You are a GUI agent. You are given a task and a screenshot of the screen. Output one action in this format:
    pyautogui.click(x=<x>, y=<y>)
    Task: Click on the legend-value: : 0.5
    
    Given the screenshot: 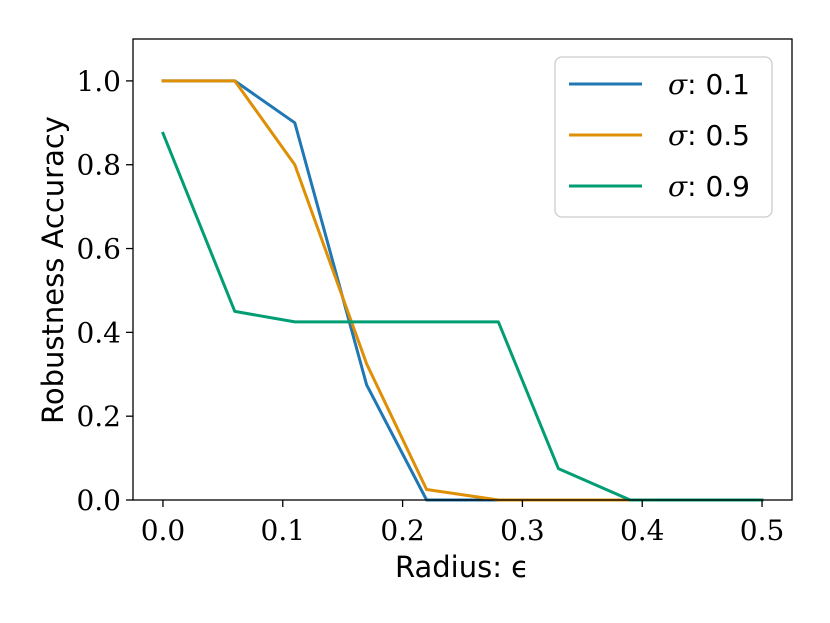 What is the action you would take?
    pyautogui.click(x=718, y=135)
    